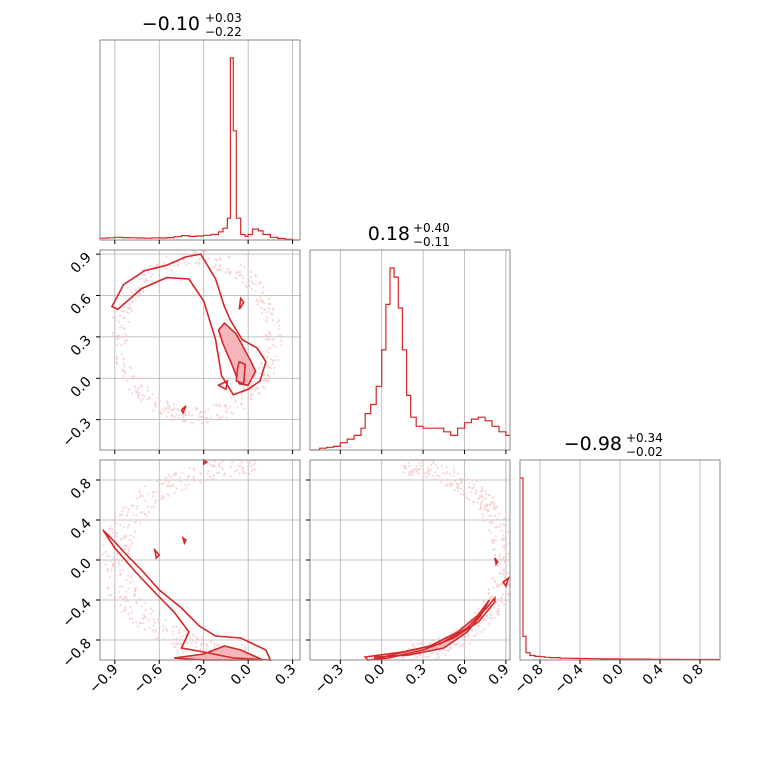  Describe the element at coordinates (693, 675) in the screenshot. I see `xtick-label-2-4: 0.8` at that location.